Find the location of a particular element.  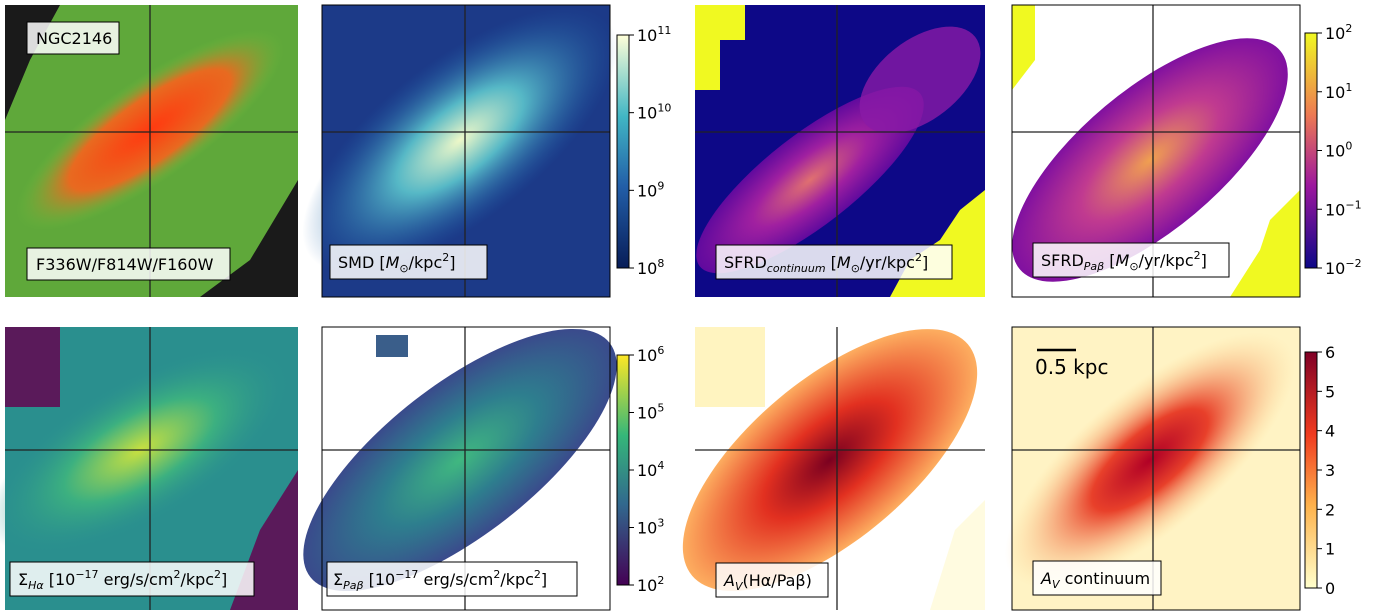

colorbar-tick-label: 10⁻¹ is located at coordinates (1343, 208).